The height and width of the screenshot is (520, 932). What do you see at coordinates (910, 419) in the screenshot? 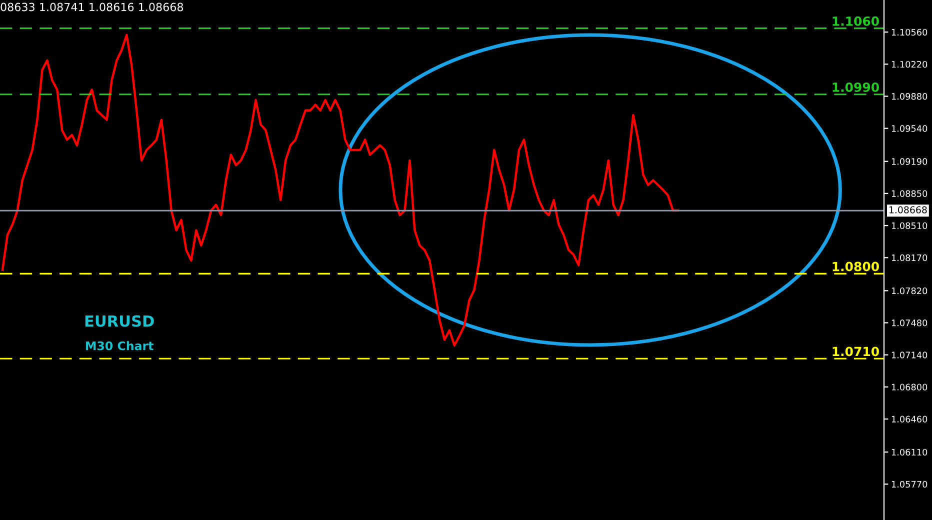
I see `y-tick-label: 1.06460` at bounding box center [910, 419].